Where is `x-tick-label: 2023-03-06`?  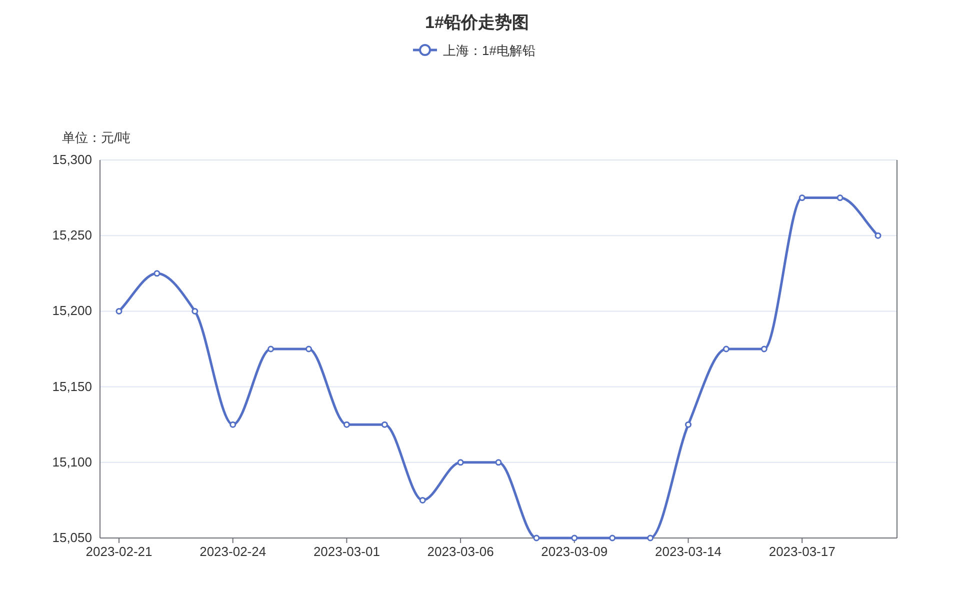 x-tick-label: 2023-03-06 is located at coordinates (460, 551).